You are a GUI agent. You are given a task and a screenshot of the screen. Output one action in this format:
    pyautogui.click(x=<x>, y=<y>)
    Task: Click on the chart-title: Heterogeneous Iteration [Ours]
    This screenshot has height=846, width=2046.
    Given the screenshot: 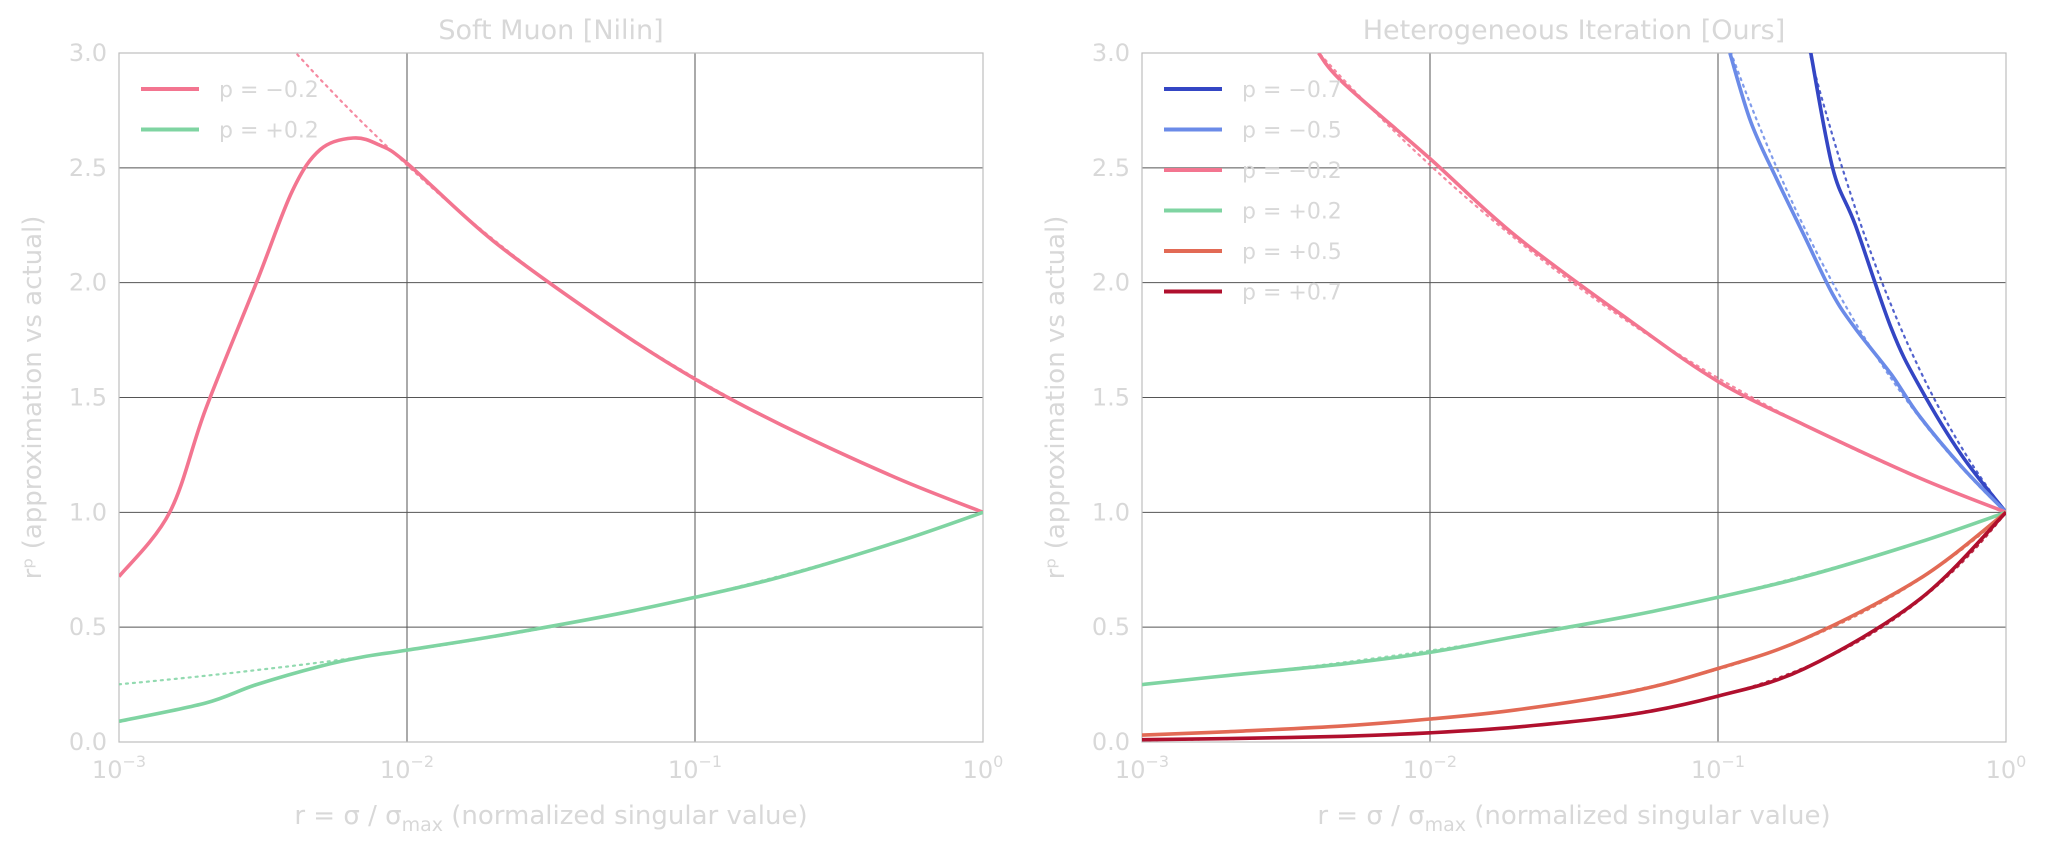 What is the action you would take?
    pyautogui.click(x=1574, y=30)
    